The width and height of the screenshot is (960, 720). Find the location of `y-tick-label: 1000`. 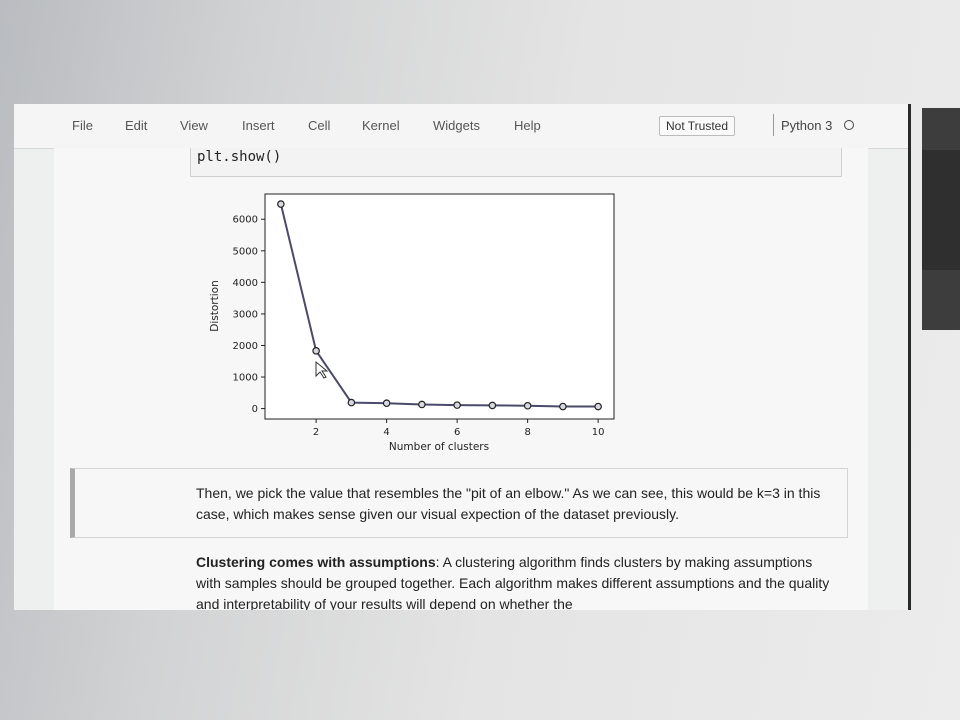

y-tick-label: 1000 is located at coordinates (245, 378).